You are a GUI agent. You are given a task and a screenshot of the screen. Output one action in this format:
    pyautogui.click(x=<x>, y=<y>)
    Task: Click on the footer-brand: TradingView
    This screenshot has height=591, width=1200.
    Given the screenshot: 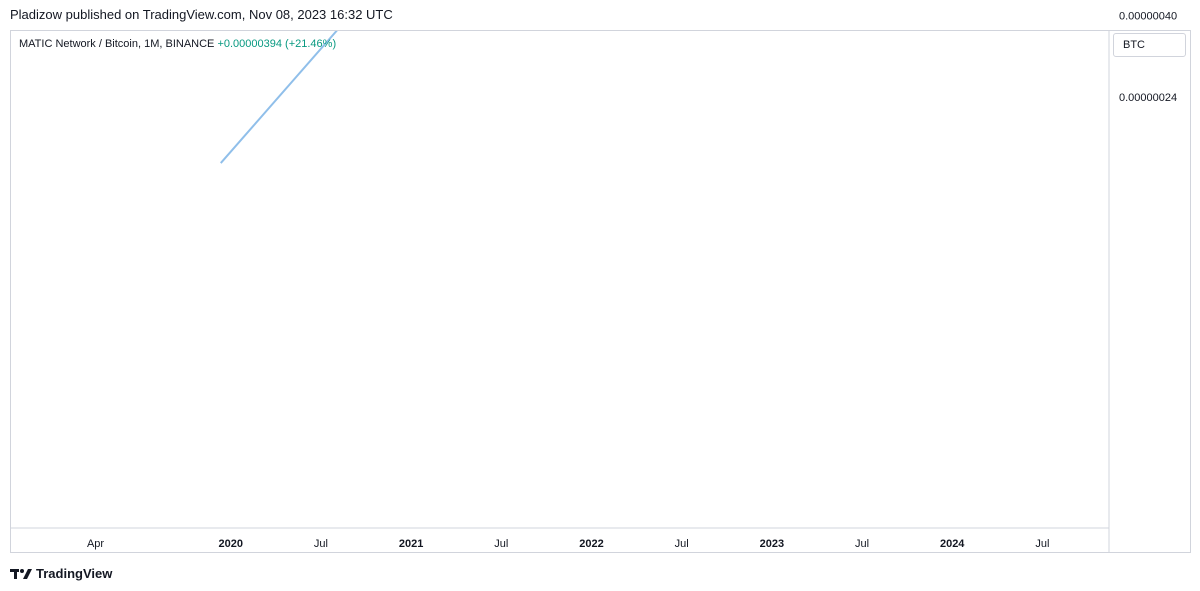 What is the action you would take?
    pyautogui.click(x=61, y=573)
    